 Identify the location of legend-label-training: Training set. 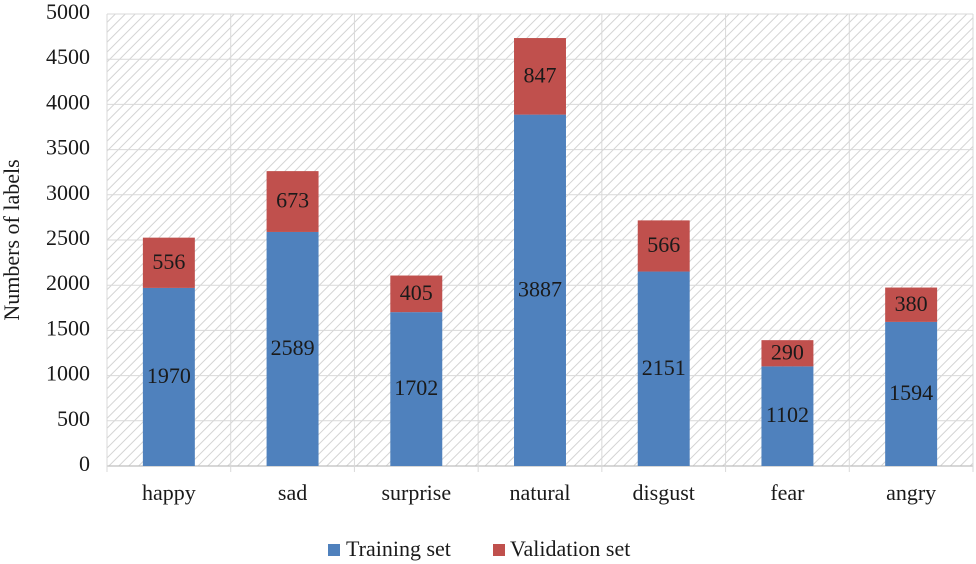
(398, 548).